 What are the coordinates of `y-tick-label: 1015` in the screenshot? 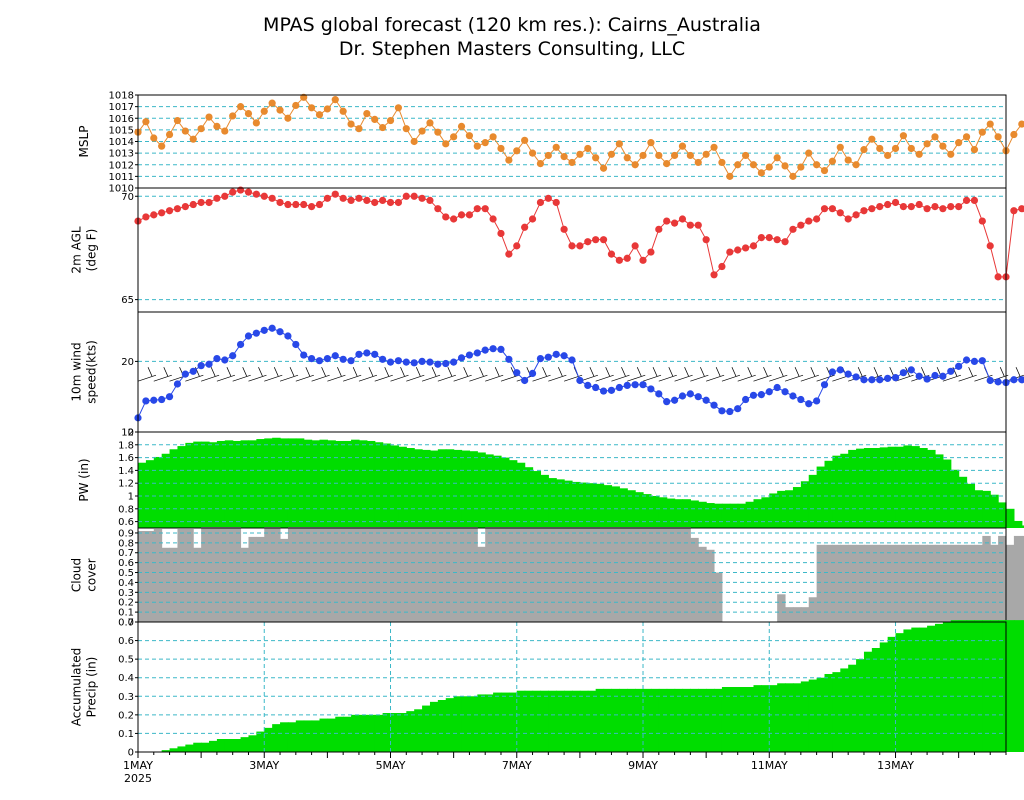 It's located at (121, 130).